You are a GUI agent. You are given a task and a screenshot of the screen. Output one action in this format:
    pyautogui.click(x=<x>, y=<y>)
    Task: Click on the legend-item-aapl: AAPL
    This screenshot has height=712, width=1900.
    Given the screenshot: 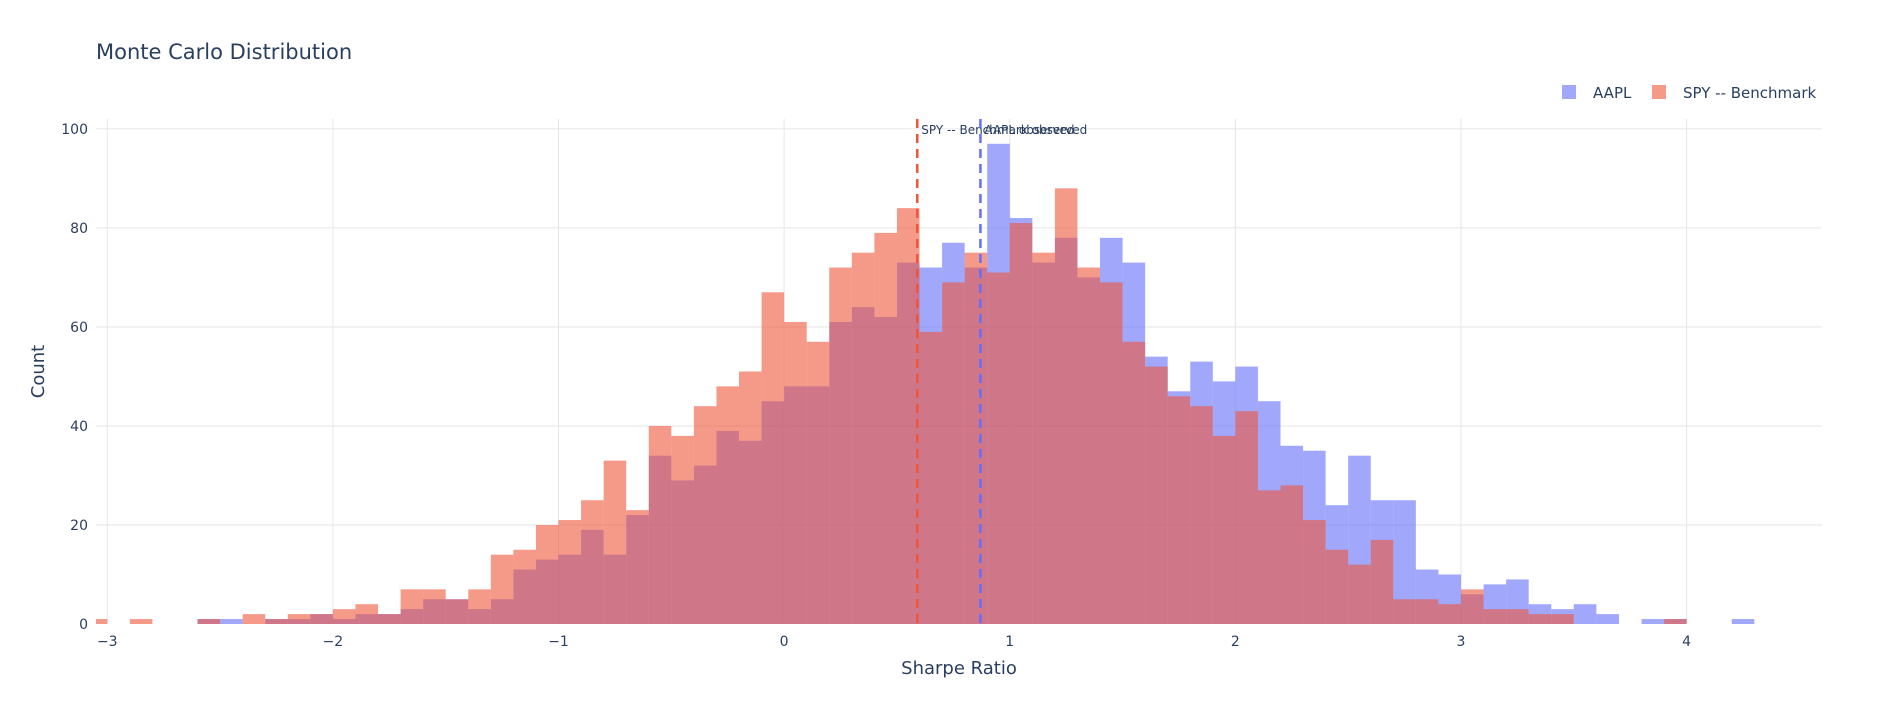 What is the action you would take?
    pyautogui.click(x=1597, y=93)
    